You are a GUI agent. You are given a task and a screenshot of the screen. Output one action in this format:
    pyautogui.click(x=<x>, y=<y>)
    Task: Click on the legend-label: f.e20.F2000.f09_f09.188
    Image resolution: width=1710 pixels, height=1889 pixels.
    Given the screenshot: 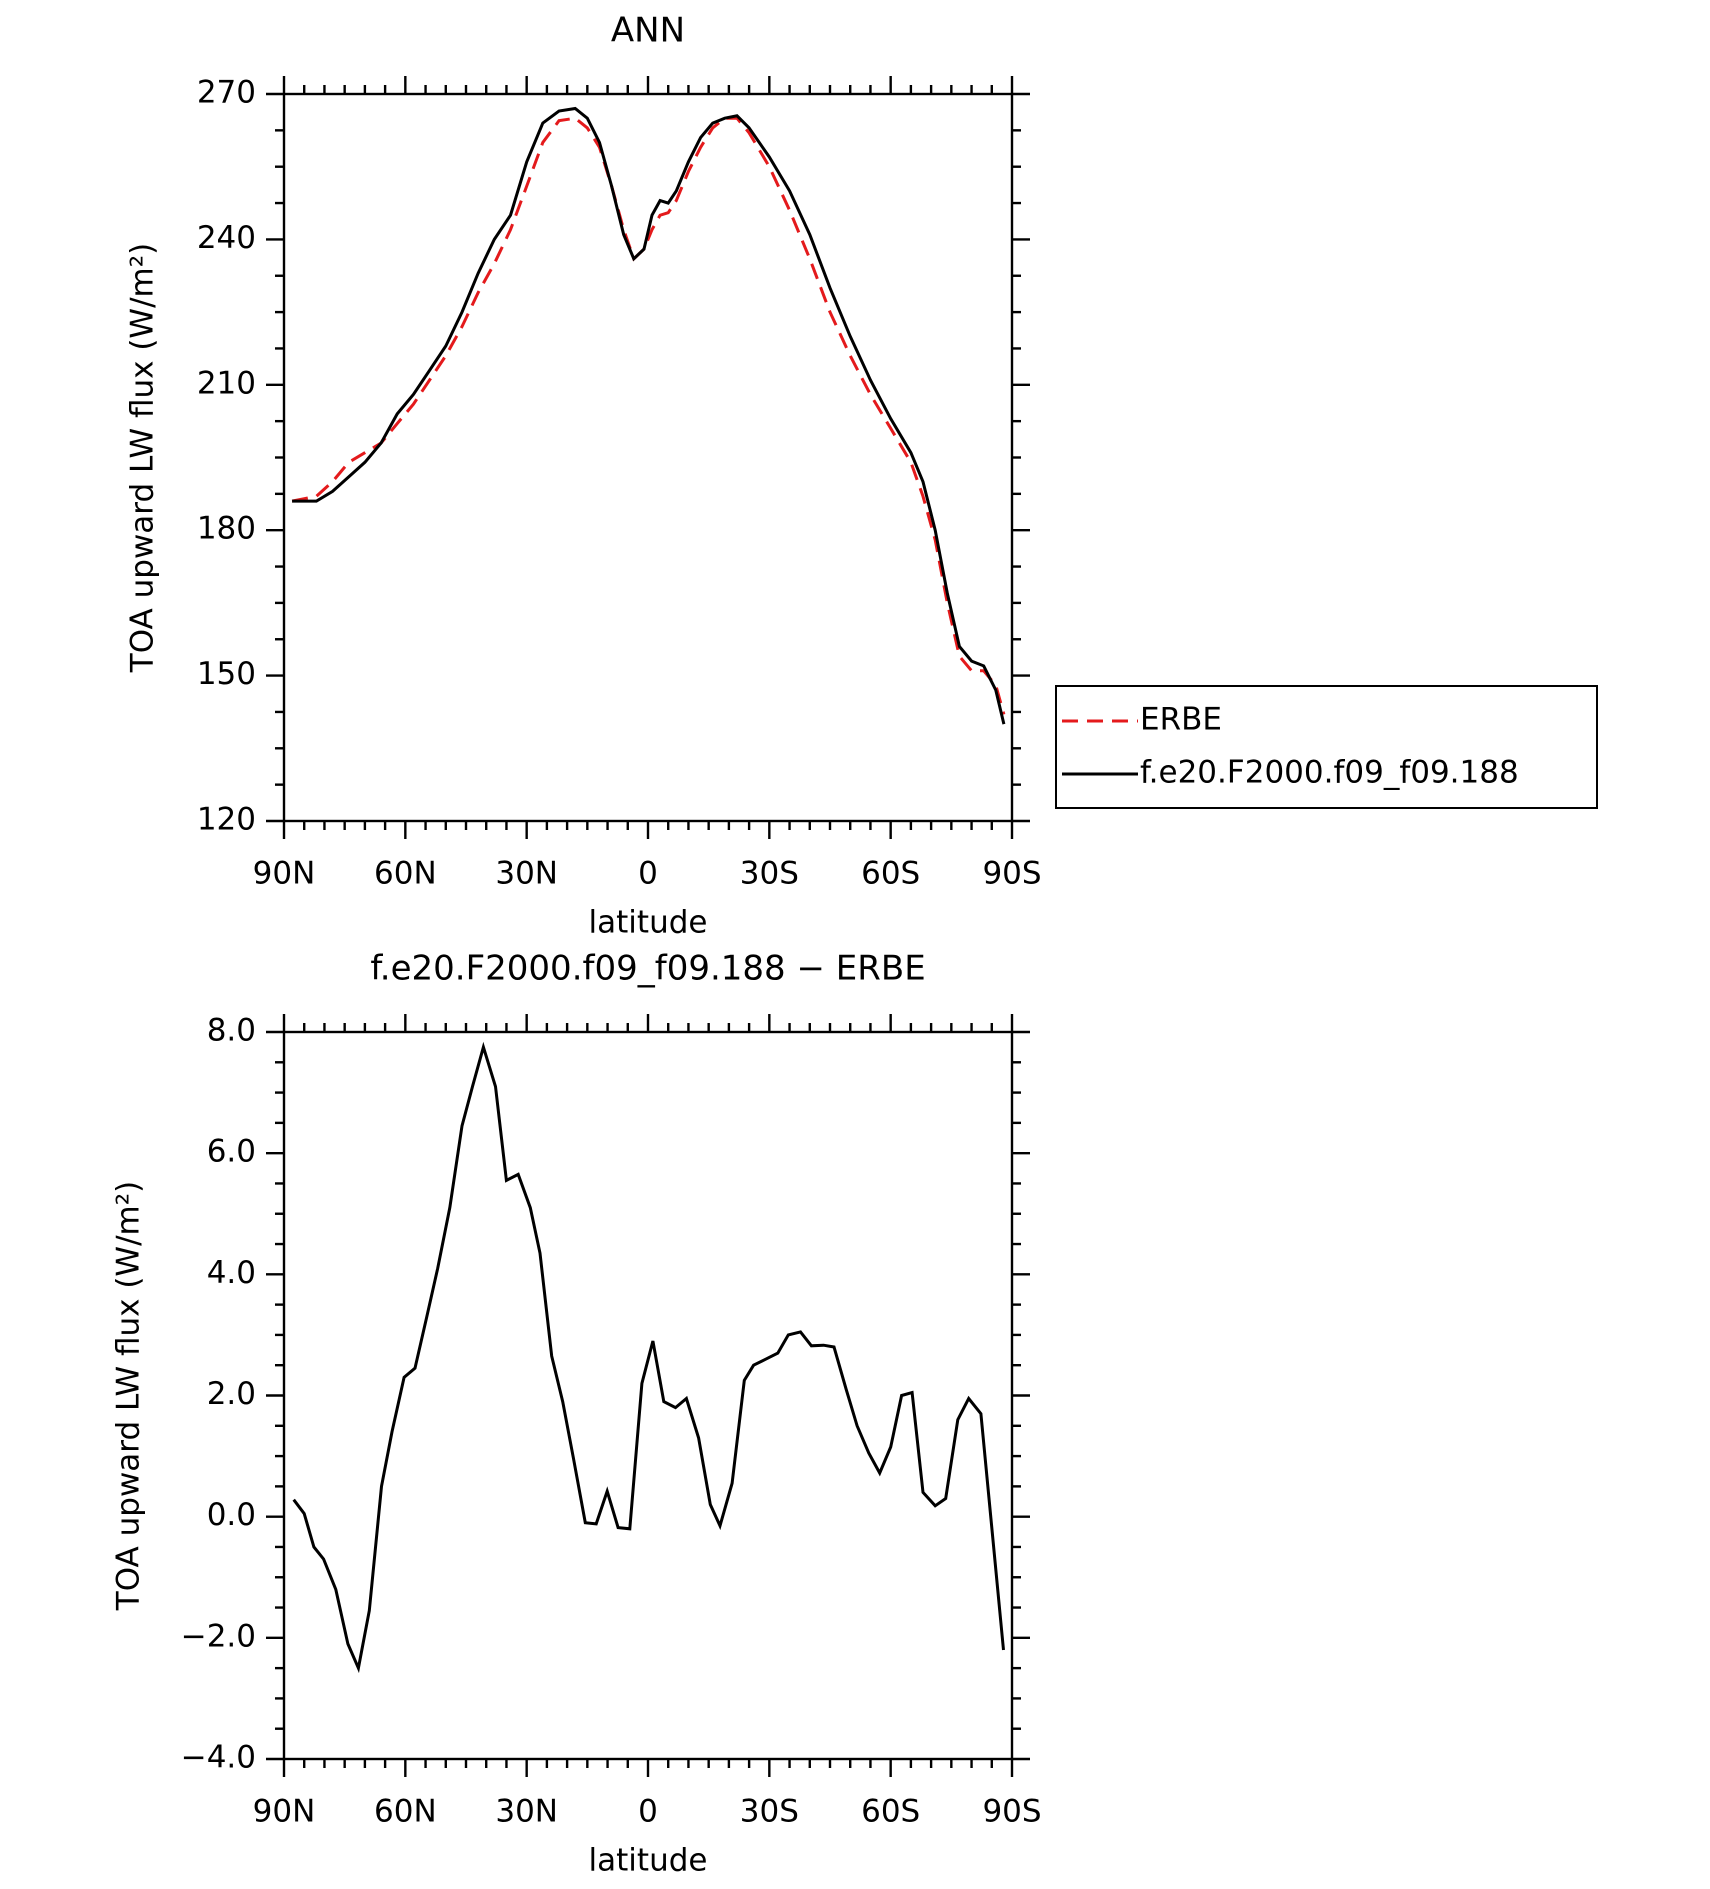 What is the action you would take?
    pyautogui.click(x=1329, y=773)
    